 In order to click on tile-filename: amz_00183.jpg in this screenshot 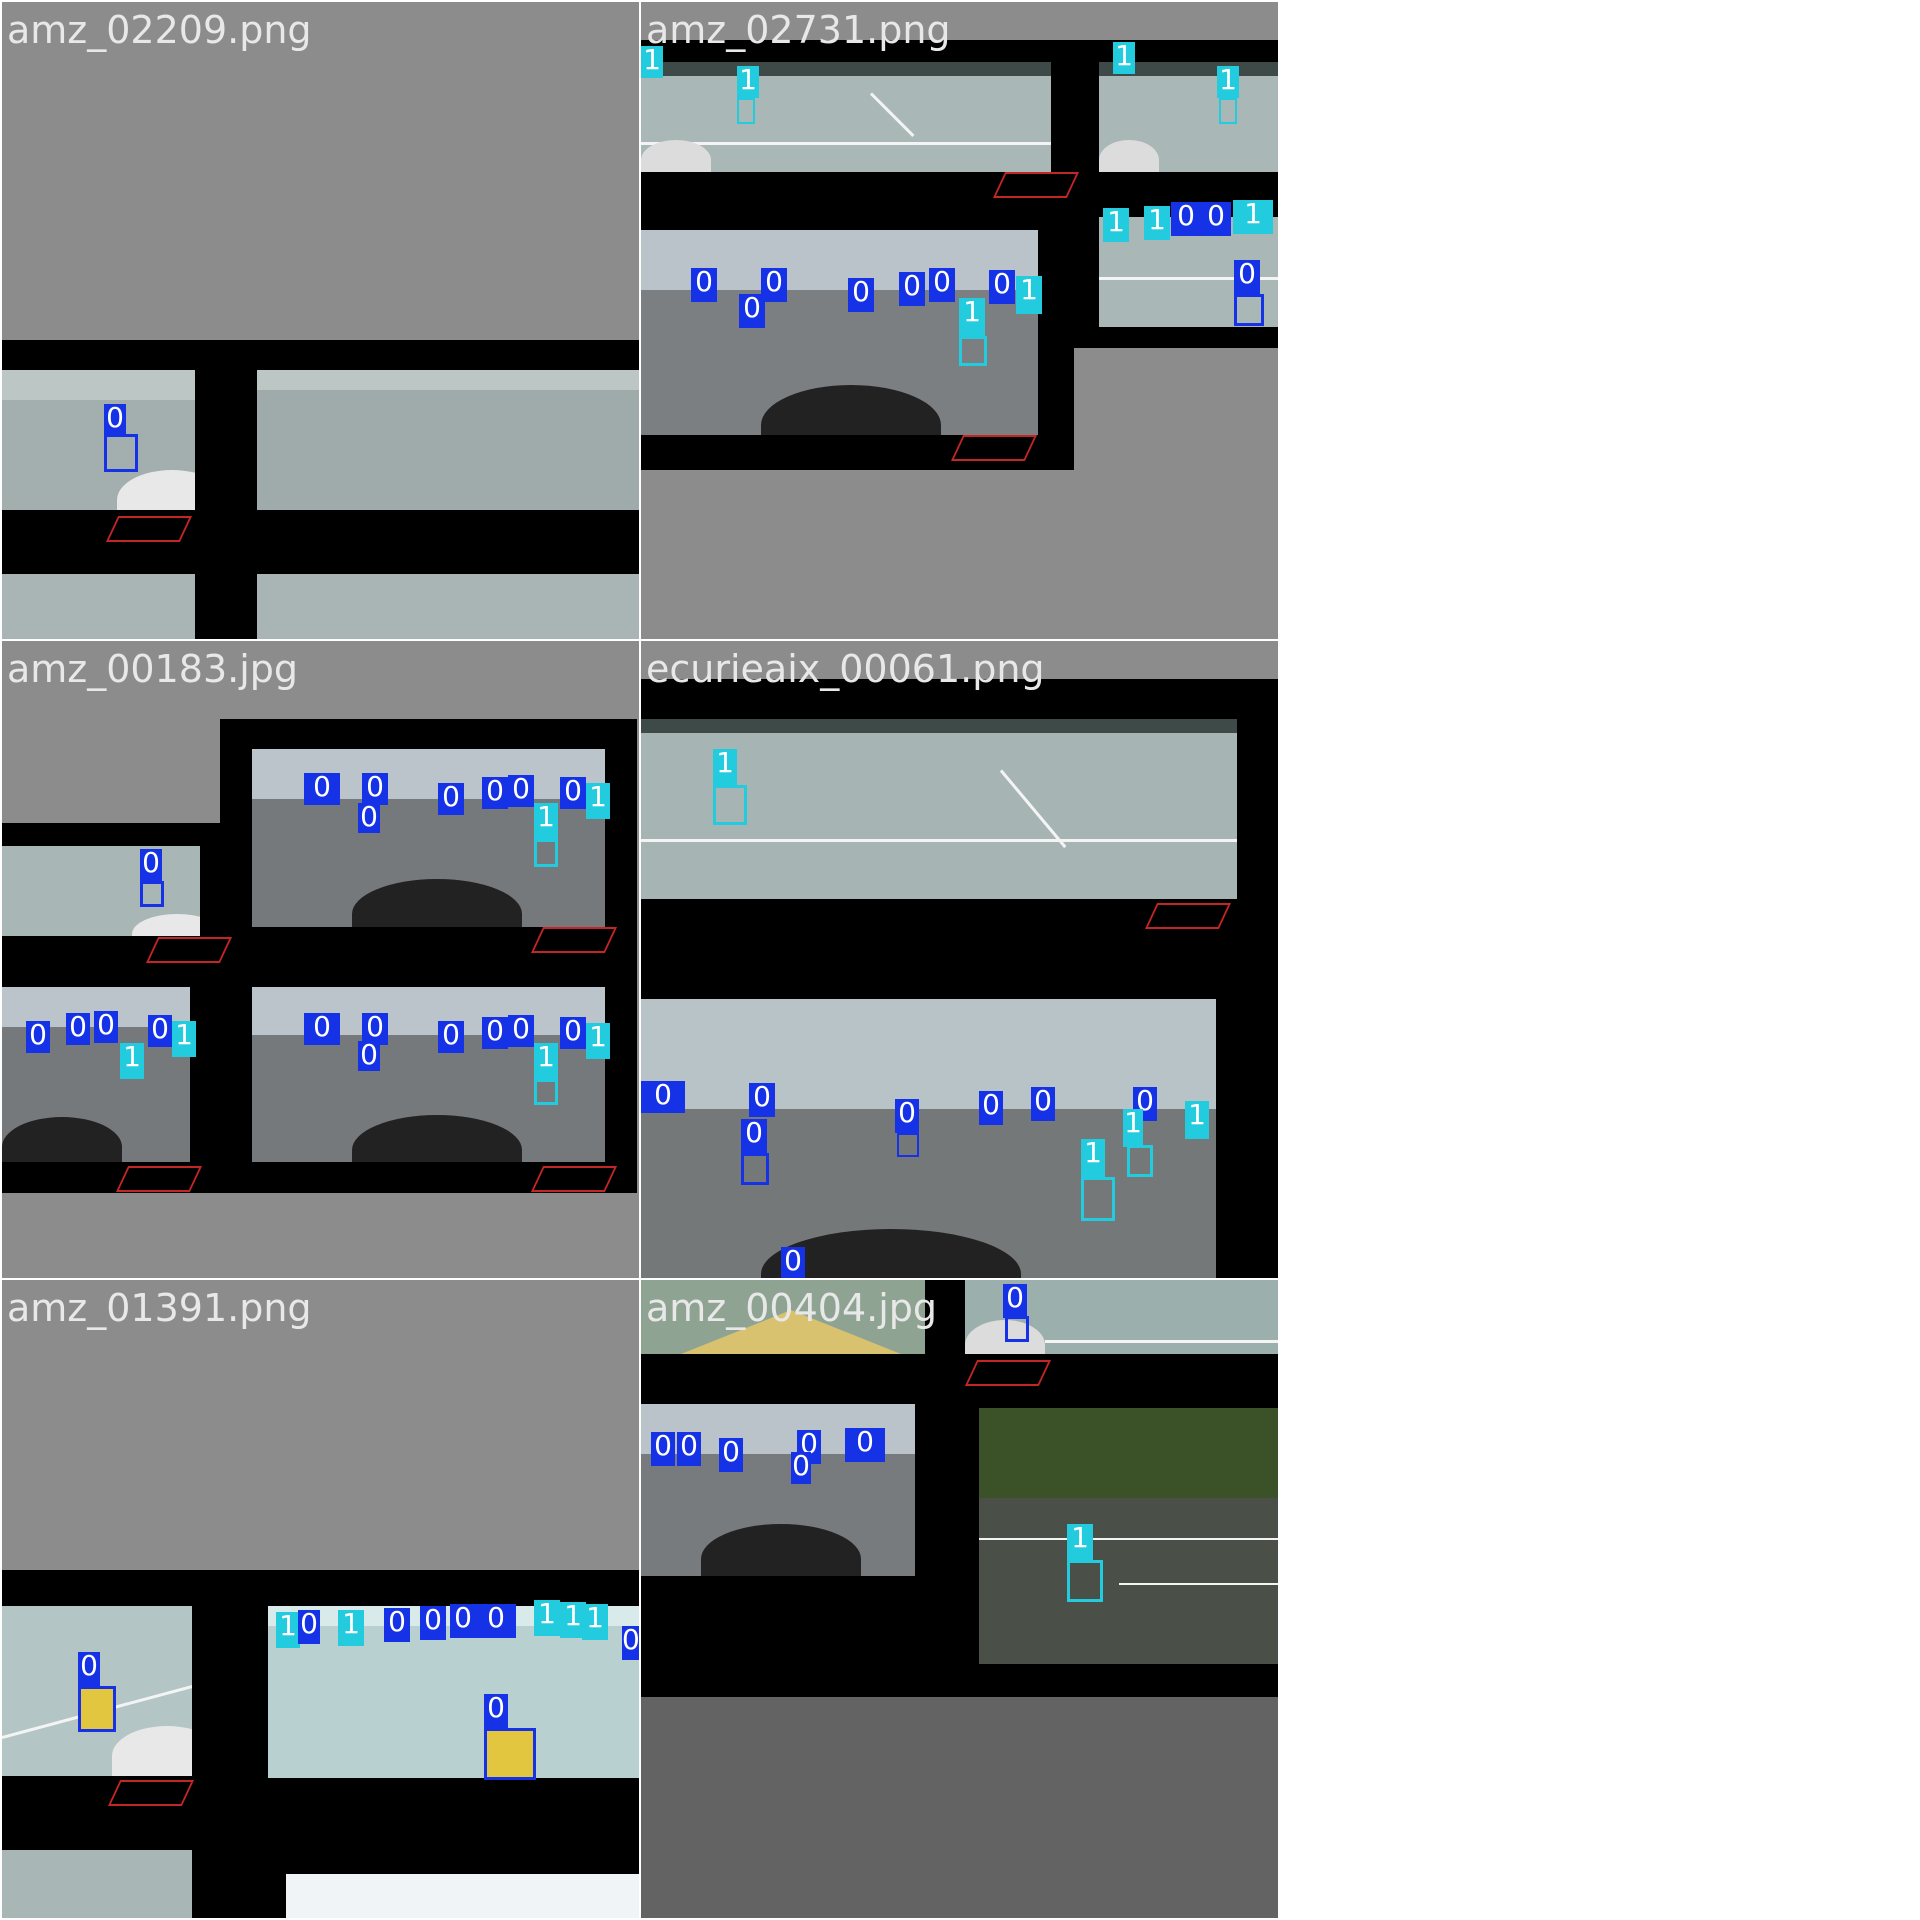, I will do `click(153, 669)`.